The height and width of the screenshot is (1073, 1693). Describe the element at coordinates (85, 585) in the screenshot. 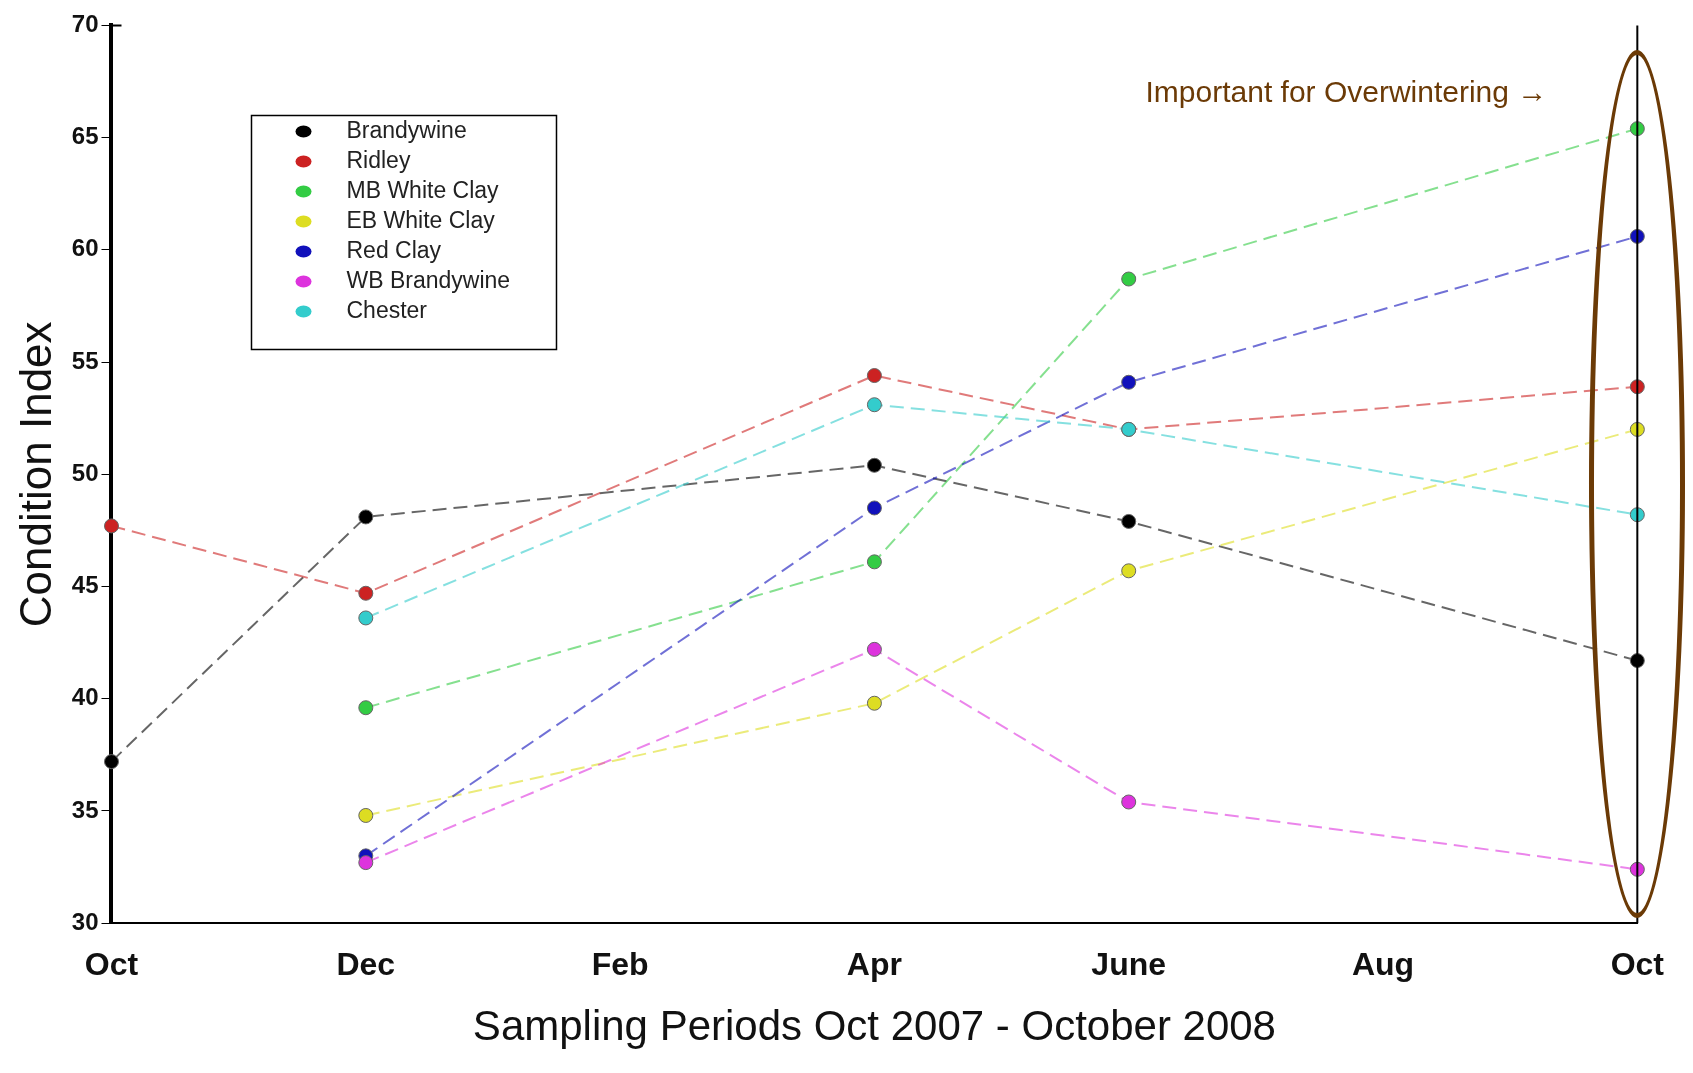

I see `y-tick-label: 45` at that location.